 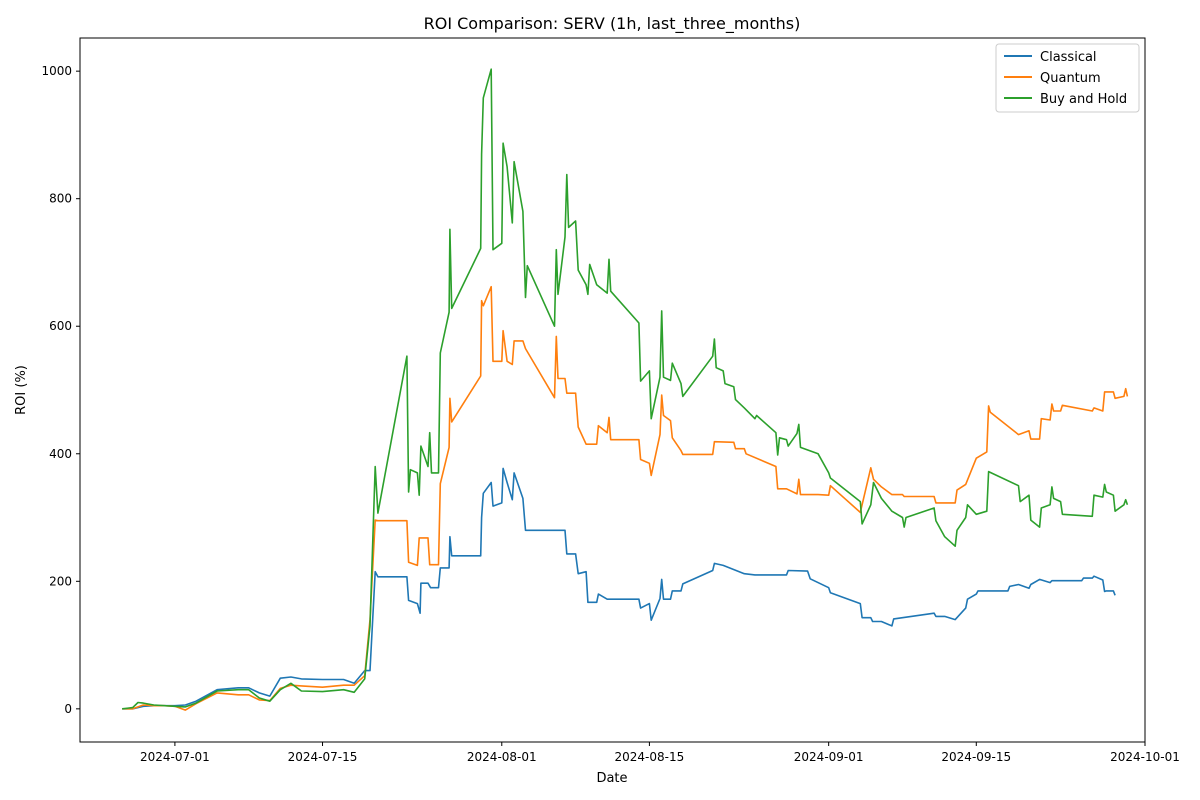 I want to click on y-axis-label: ROI (%), so click(x=21, y=390).